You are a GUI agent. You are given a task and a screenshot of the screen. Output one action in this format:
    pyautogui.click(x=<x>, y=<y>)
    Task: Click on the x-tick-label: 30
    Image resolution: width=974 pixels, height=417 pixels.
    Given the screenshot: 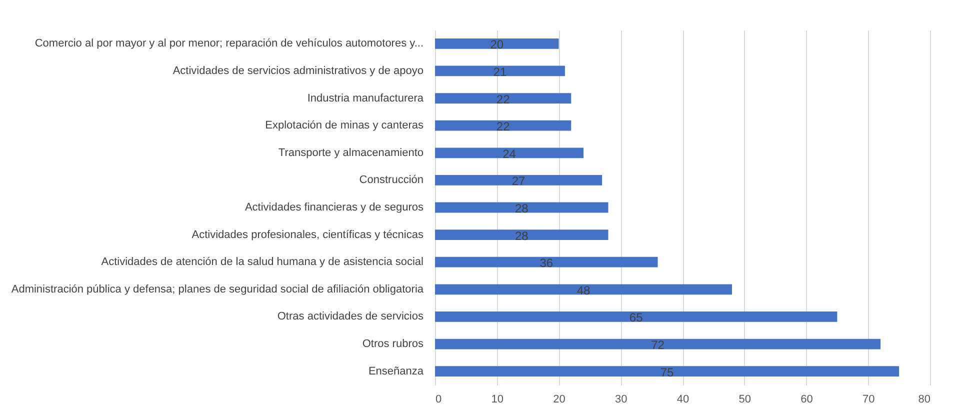 What is the action you would take?
    pyautogui.click(x=621, y=400)
    